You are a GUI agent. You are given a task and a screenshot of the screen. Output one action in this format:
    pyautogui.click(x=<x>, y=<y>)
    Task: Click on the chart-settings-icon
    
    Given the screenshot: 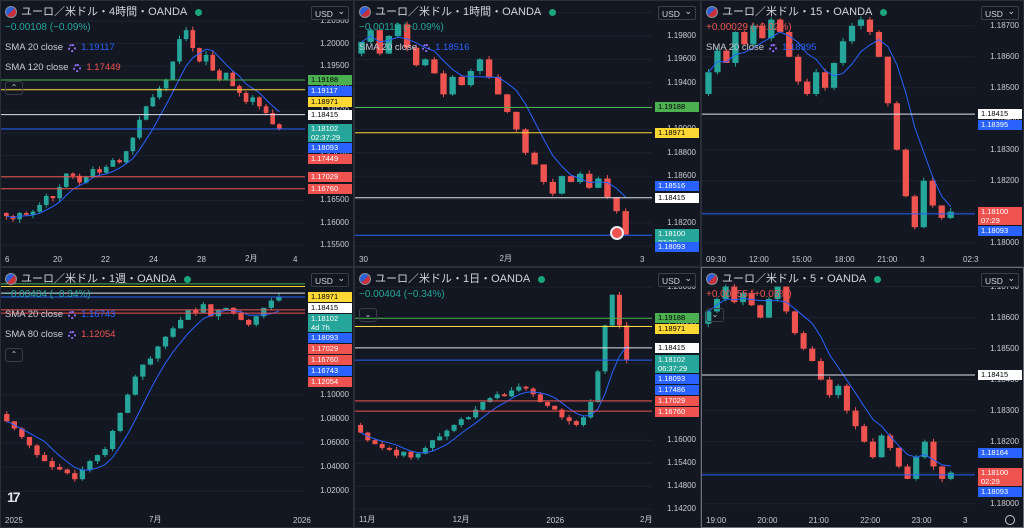 What is the action you would take?
    pyautogui.click(x=1010, y=520)
    